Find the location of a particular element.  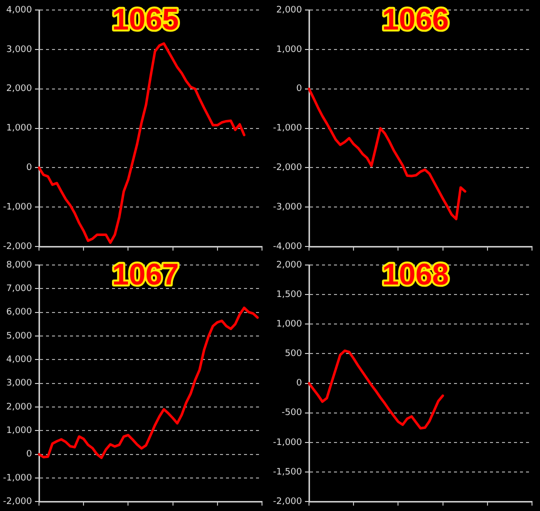

y-tick-label: -1,500 is located at coordinates (287, 472).